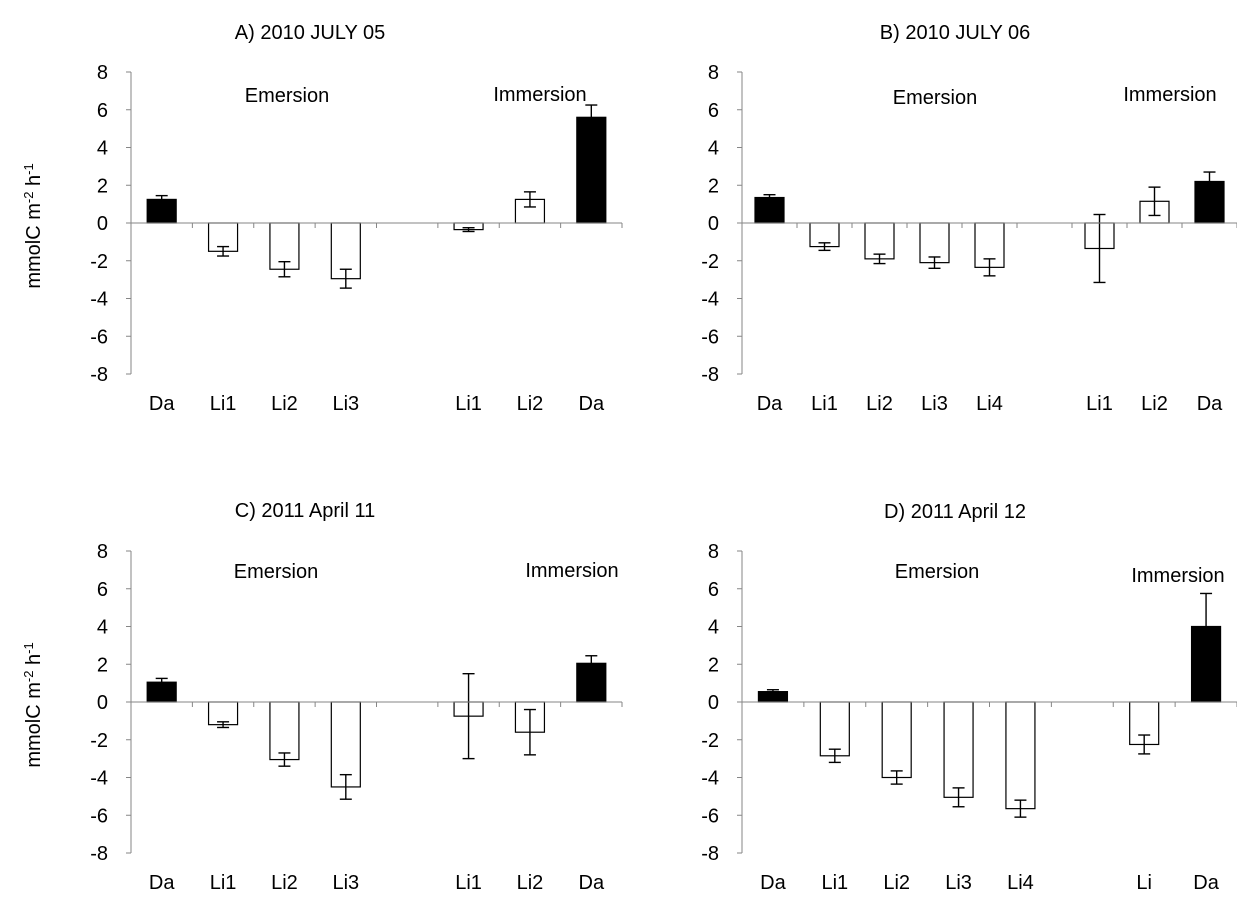 The width and height of the screenshot is (1237, 902). What do you see at coordinates (99, 300) in the screenshot?
I see `panel-a-y-tick-label: -4` at bounding box center [99, 300].